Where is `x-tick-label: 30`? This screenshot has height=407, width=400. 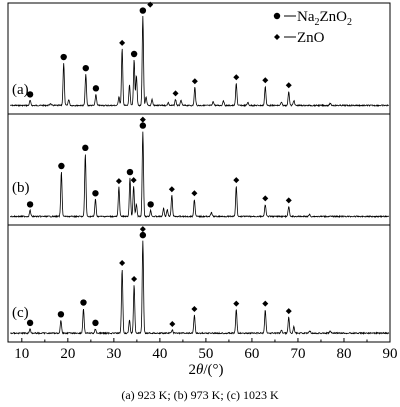
x-tick-label: 30 is located at coordinates (113, 354).